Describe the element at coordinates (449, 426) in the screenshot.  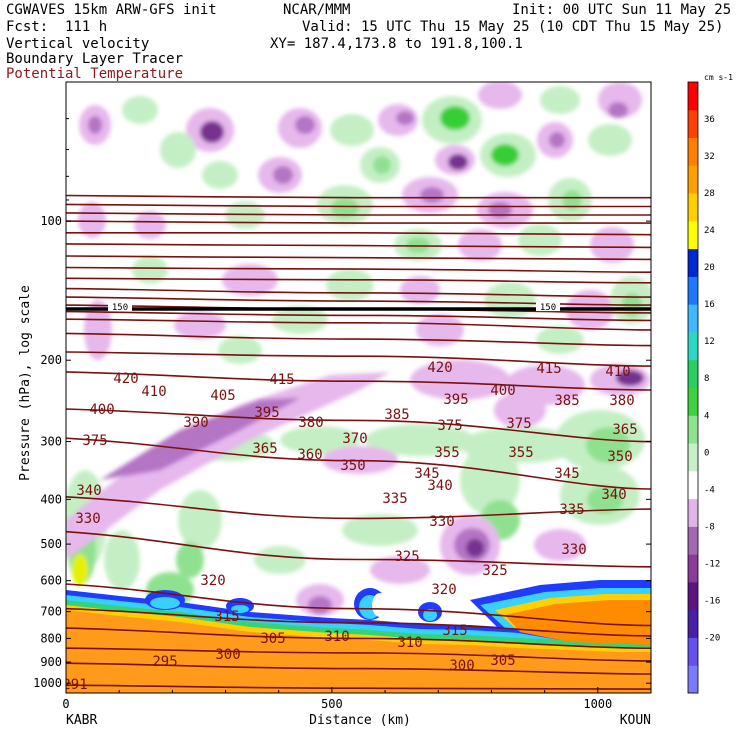
I see `theta-label-375-1: 375` at that location.